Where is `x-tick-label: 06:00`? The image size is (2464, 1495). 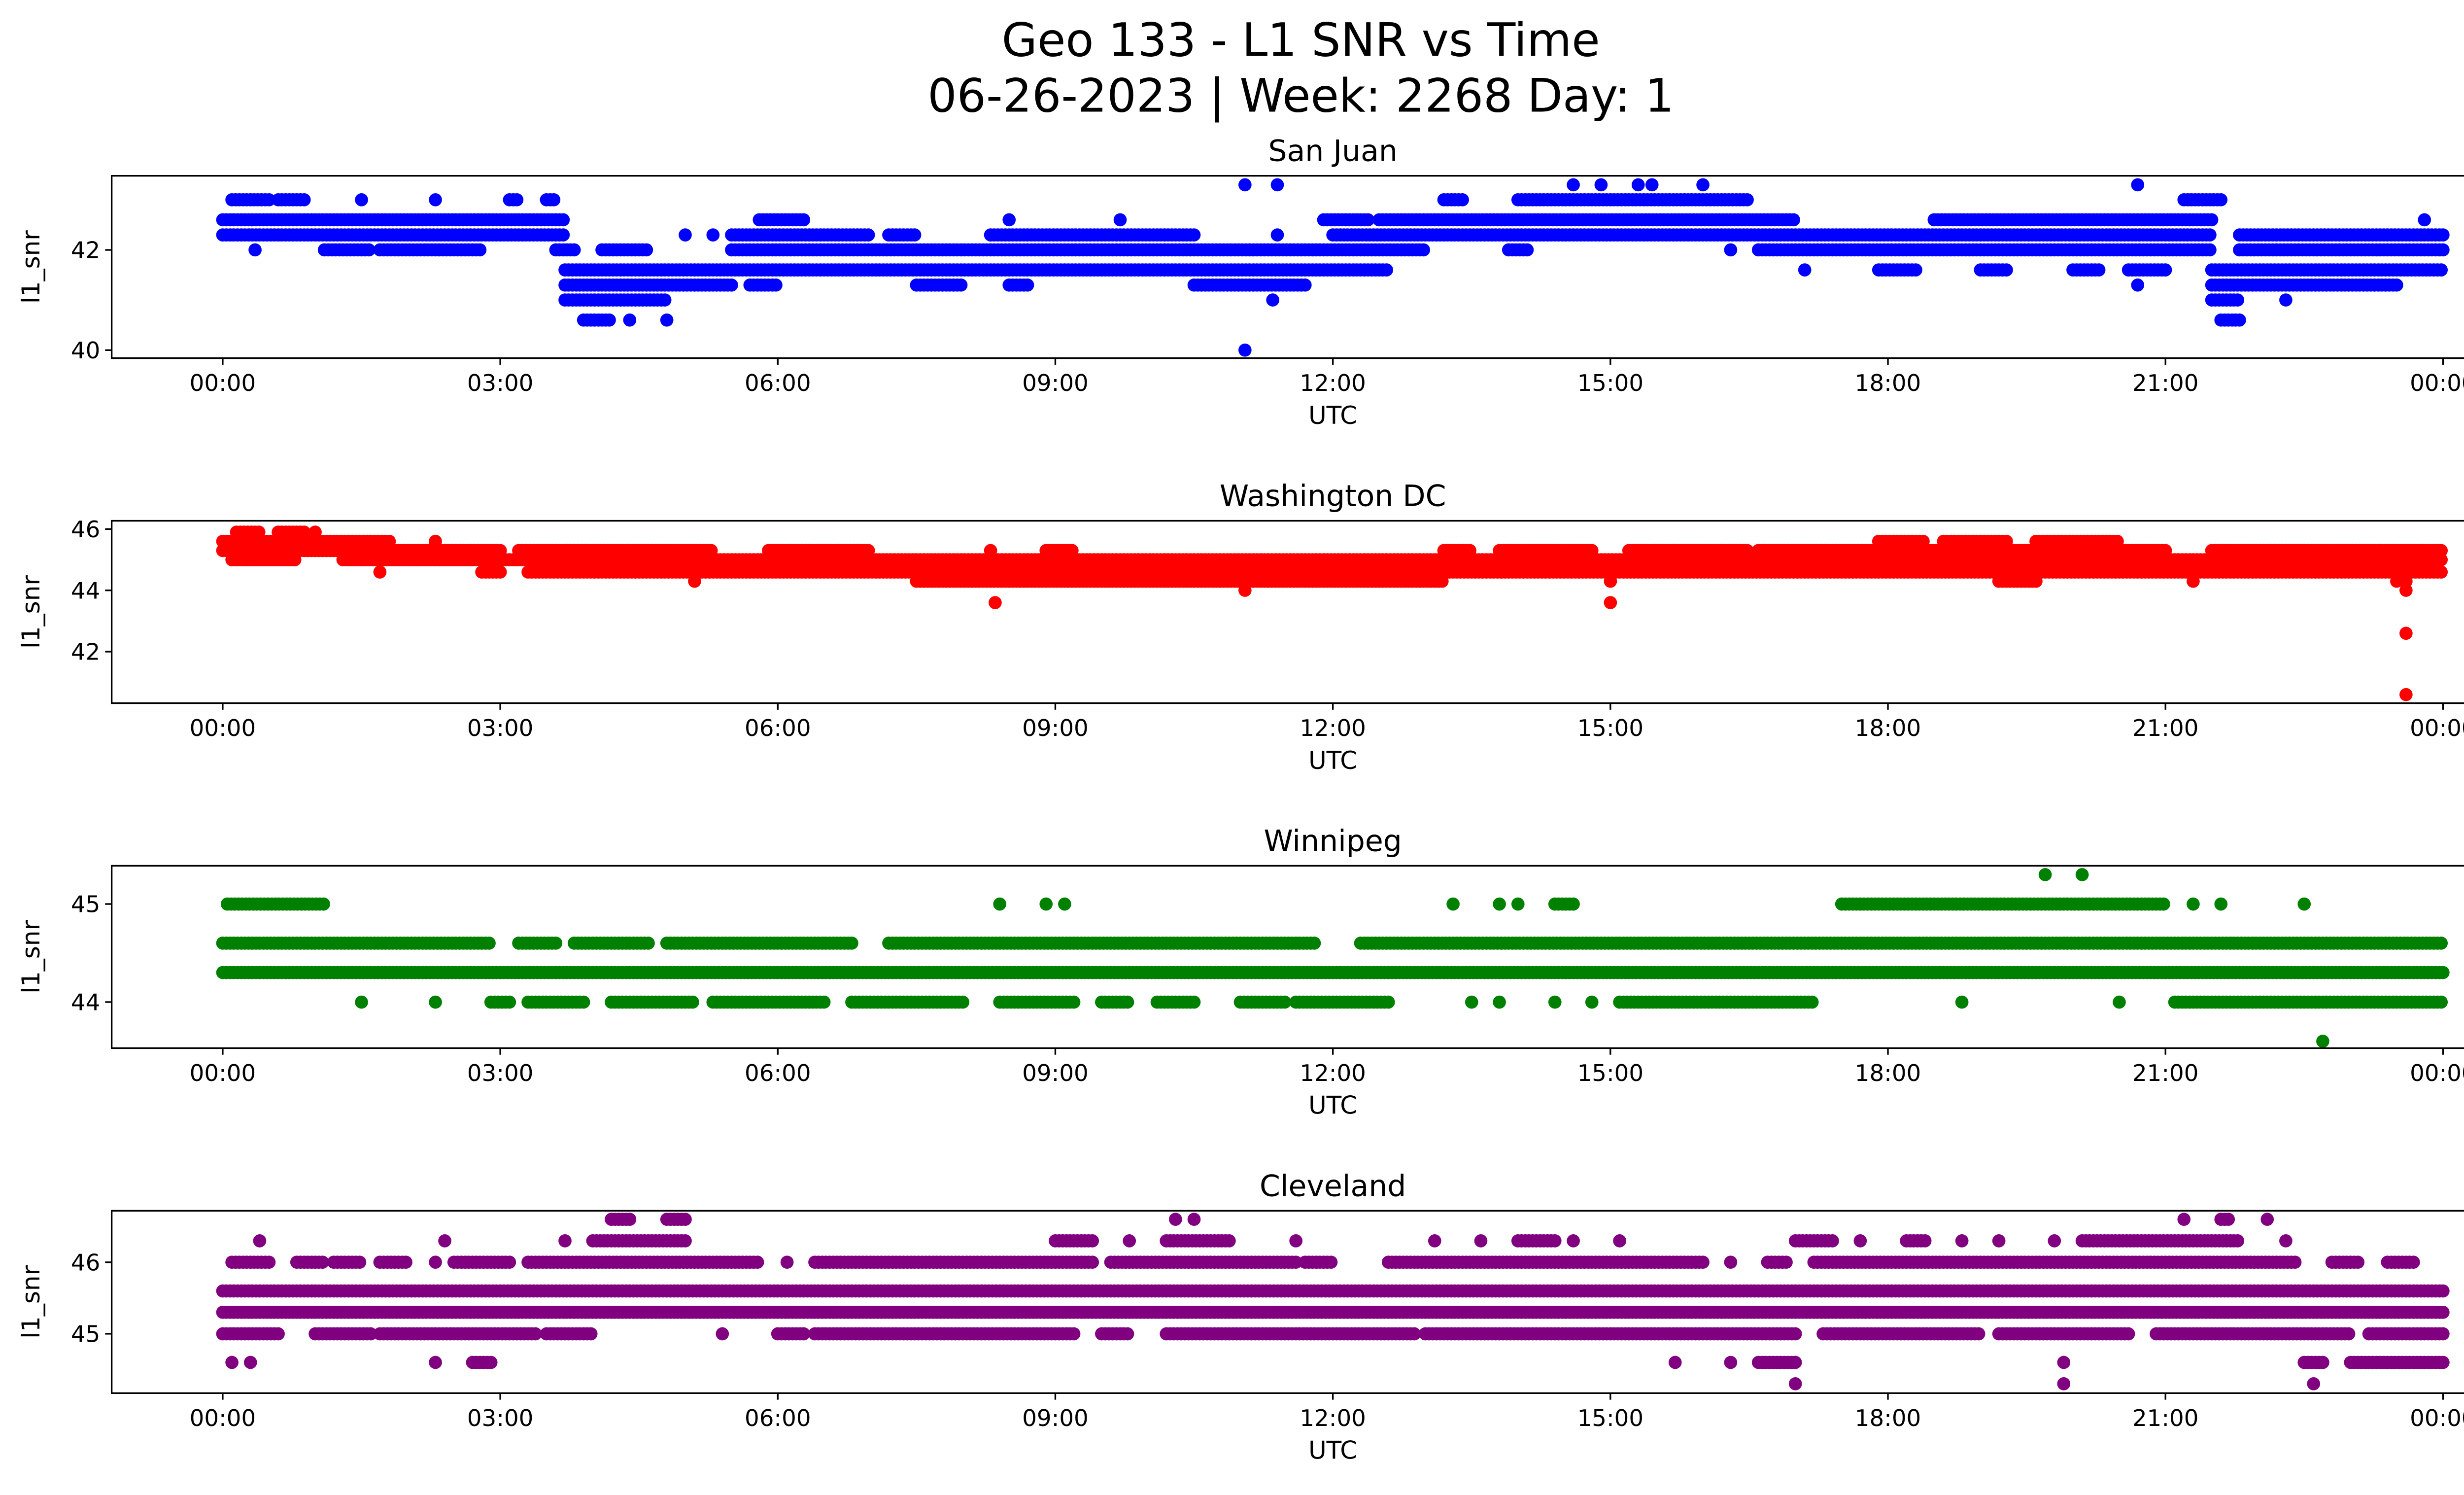 x-tick-label: 06:00 is located at coordinates (778, 383).